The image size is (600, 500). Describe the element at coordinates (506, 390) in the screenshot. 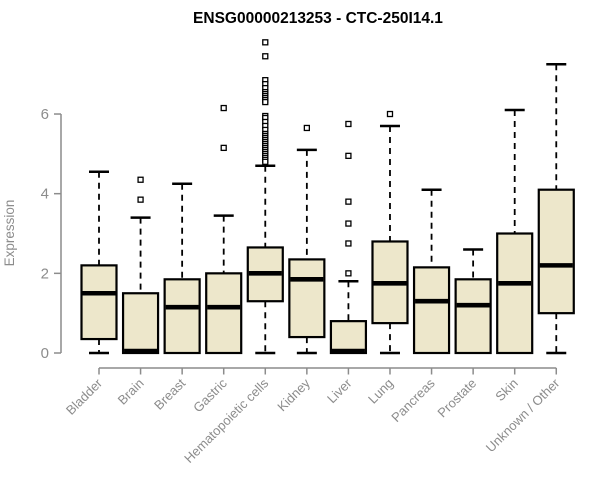

I see `category-label: Skin` at that location.